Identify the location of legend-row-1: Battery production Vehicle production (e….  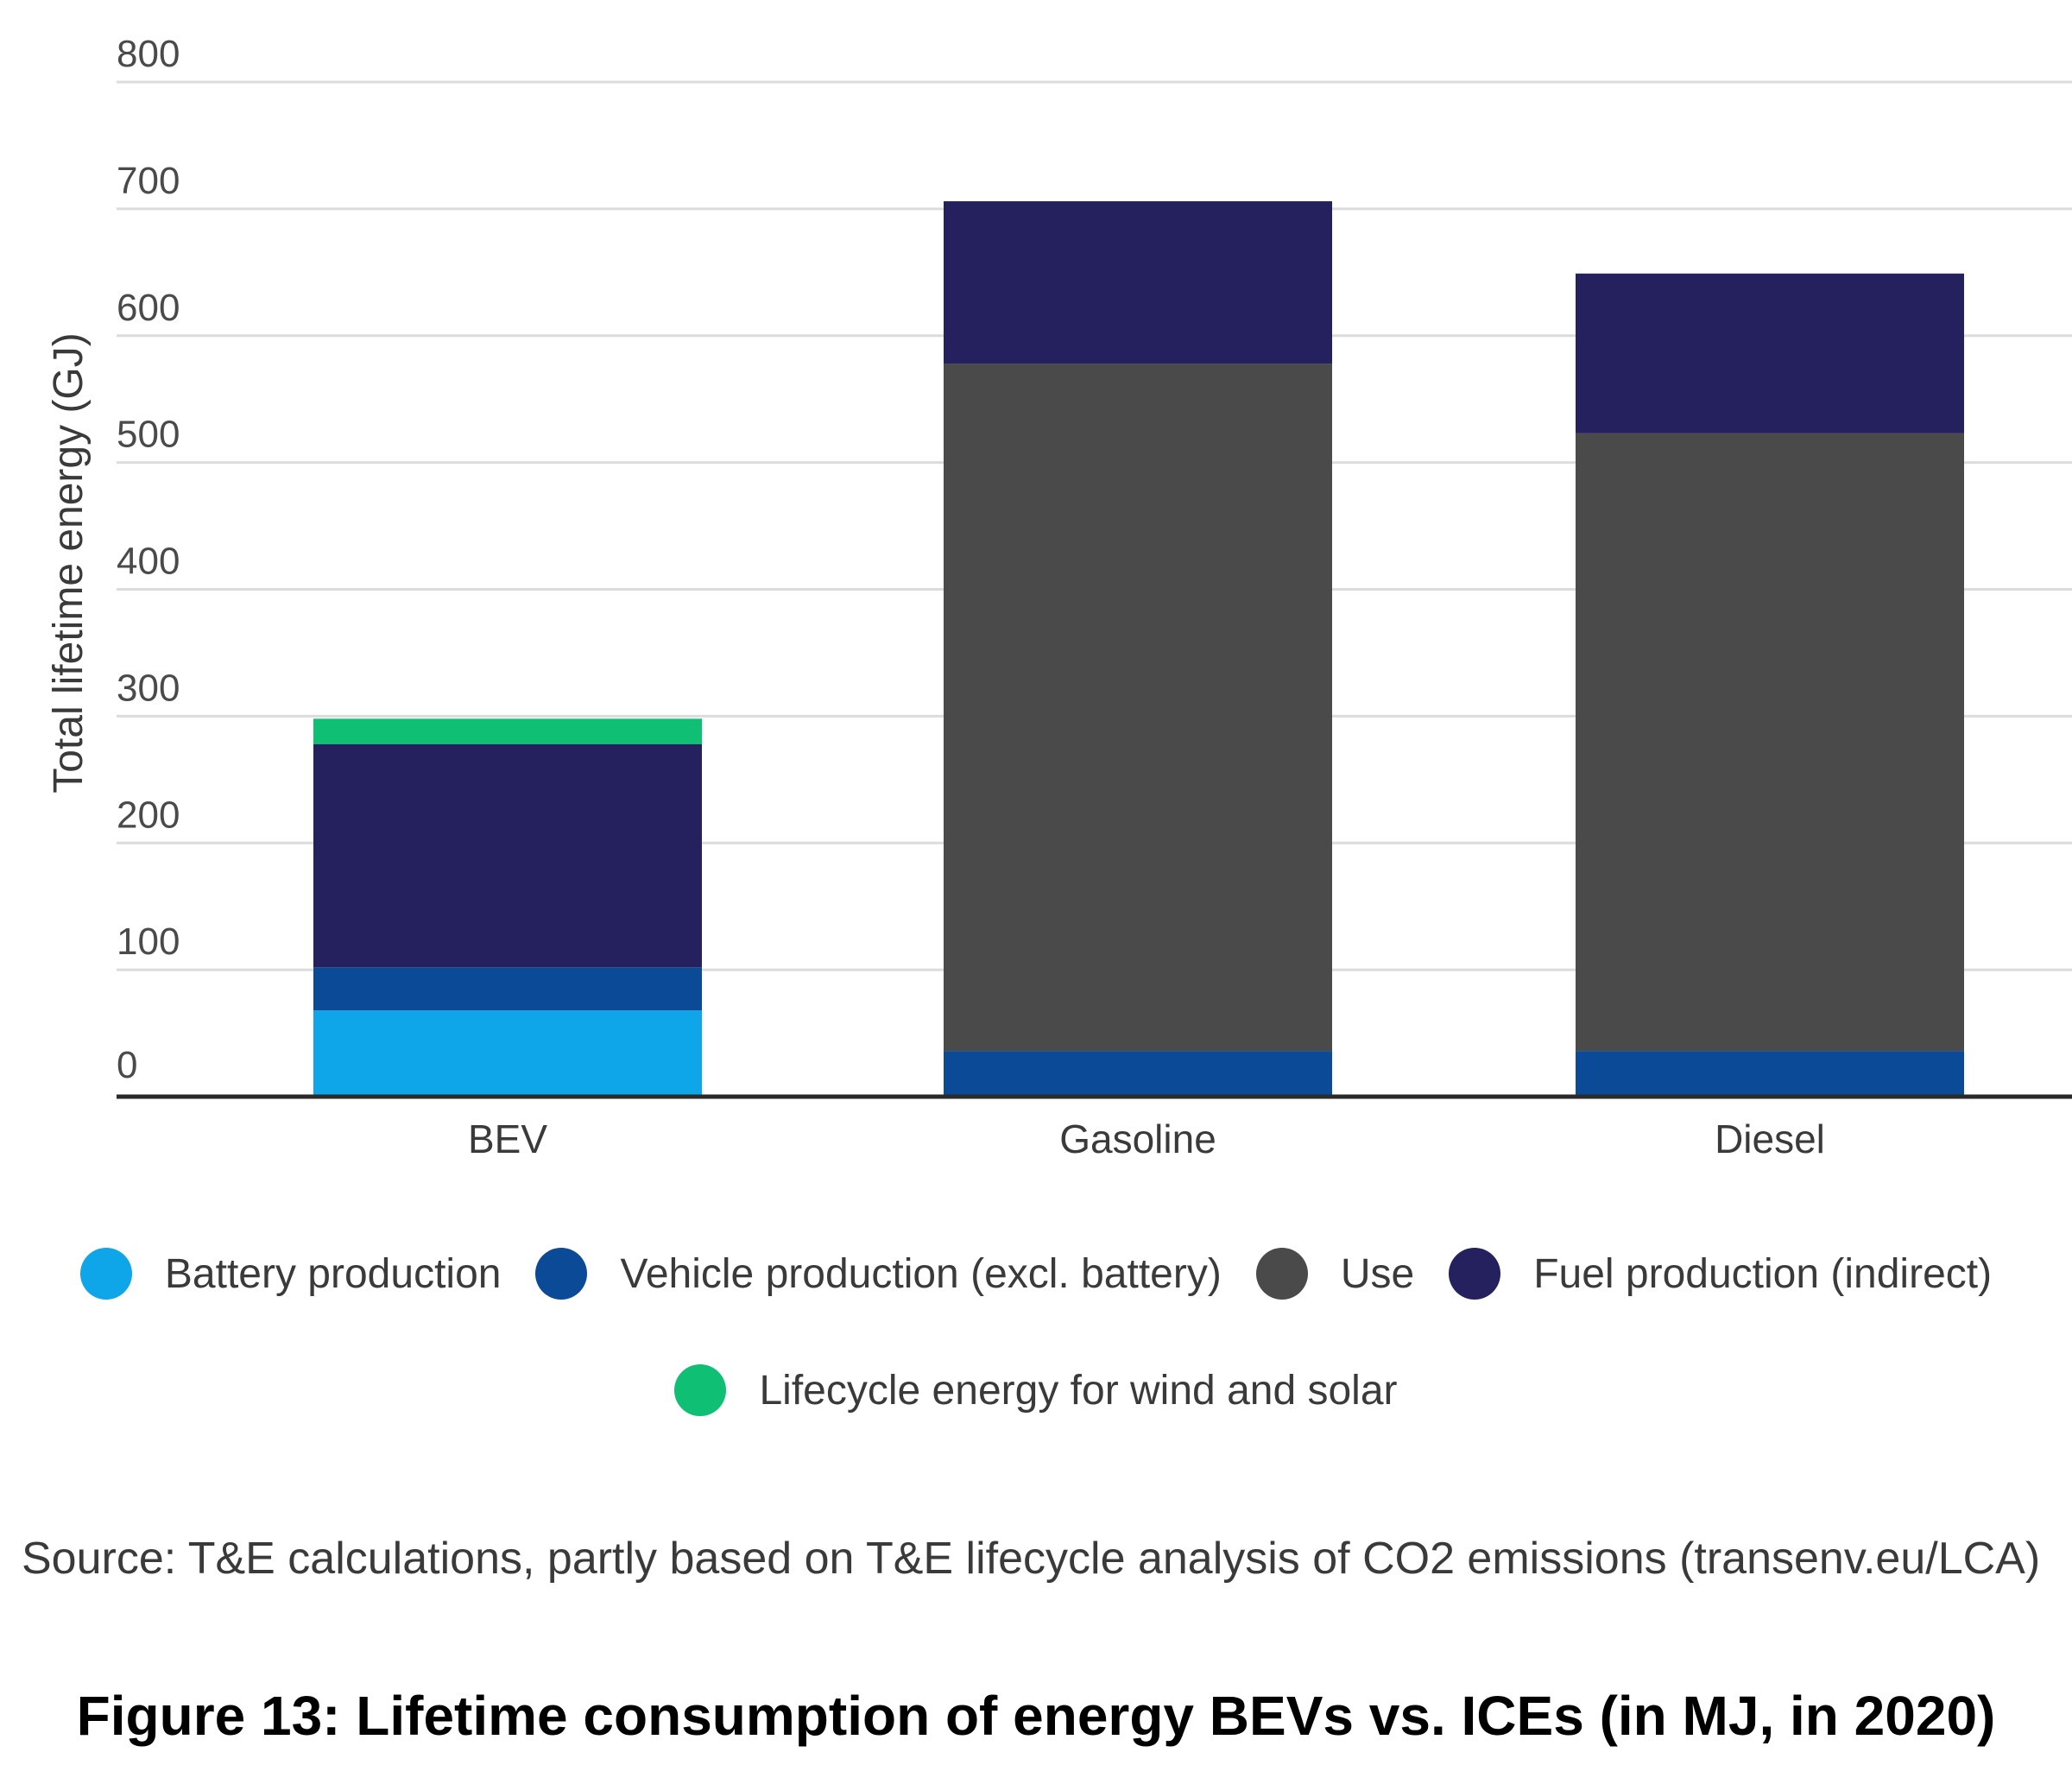
(1036, 1274).